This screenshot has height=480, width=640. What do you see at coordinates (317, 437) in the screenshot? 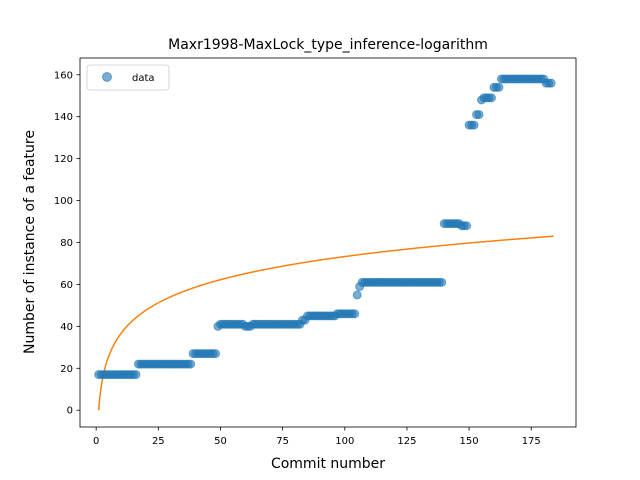
I see `x-axis: 0 25 50 75 100 125 150 175` at bounding box center [317, 437].